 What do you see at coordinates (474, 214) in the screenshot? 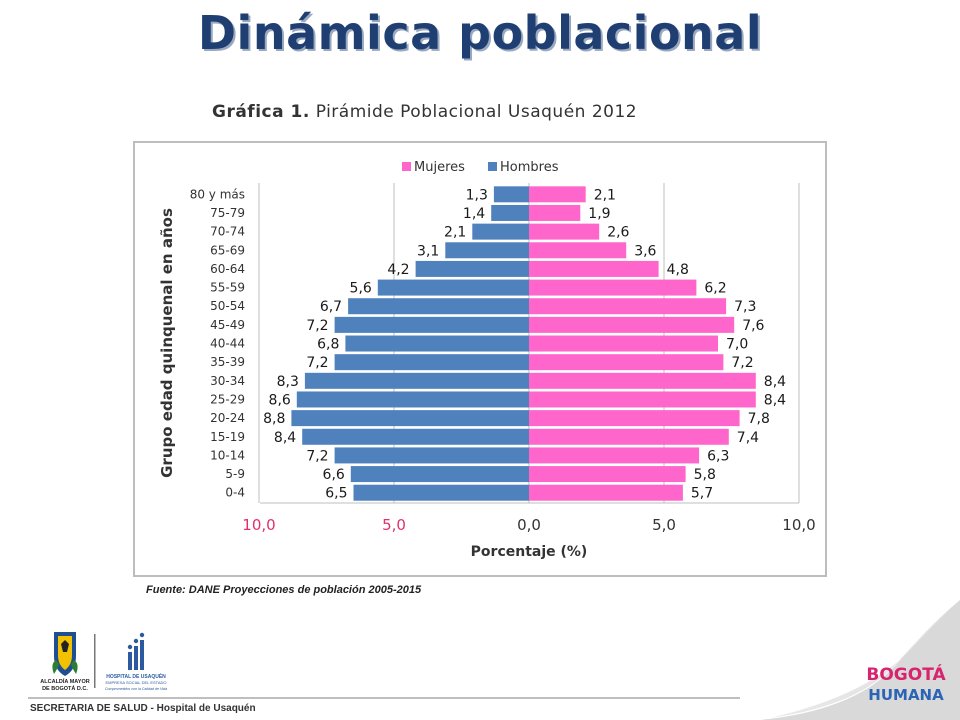
I see `data-label-hombres-1: 1,4` at bounding box center [474, 214].